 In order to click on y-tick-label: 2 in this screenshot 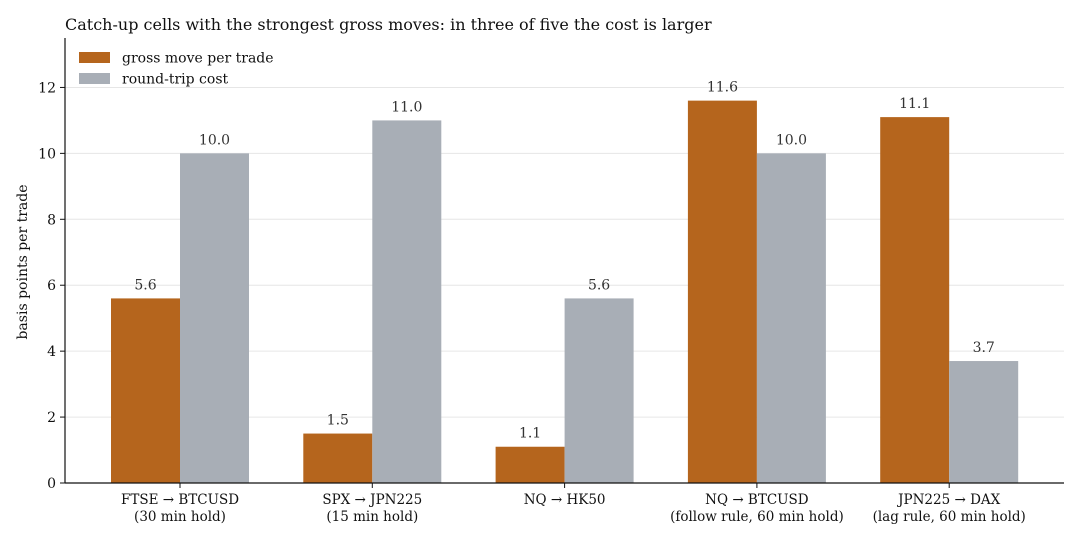, I will do `click(51, 418)`.